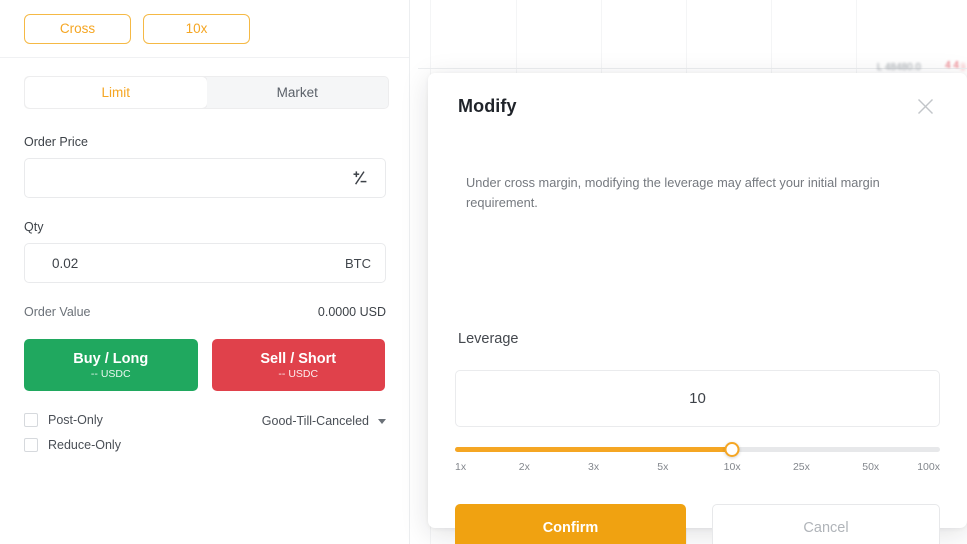  Describe the element at coordinates (898, 67) in the screenshot. I see `background-price-label: L 48480.0` at that location.